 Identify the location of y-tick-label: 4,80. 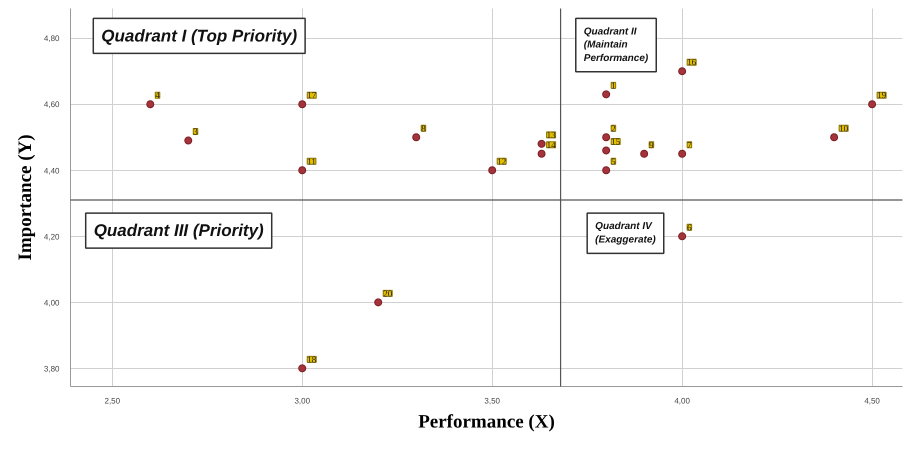
(52, 39).